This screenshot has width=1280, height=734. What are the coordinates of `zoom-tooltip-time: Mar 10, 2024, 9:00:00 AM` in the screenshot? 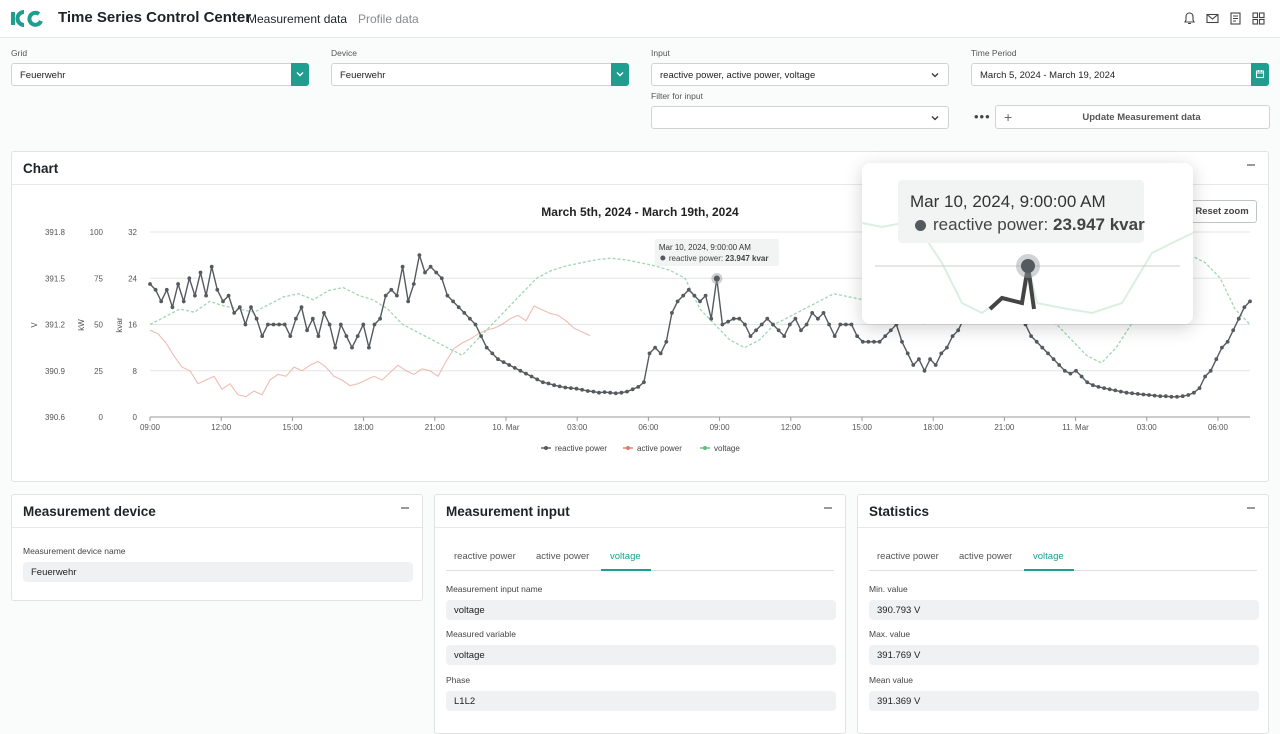 It's located at (1008, 201).